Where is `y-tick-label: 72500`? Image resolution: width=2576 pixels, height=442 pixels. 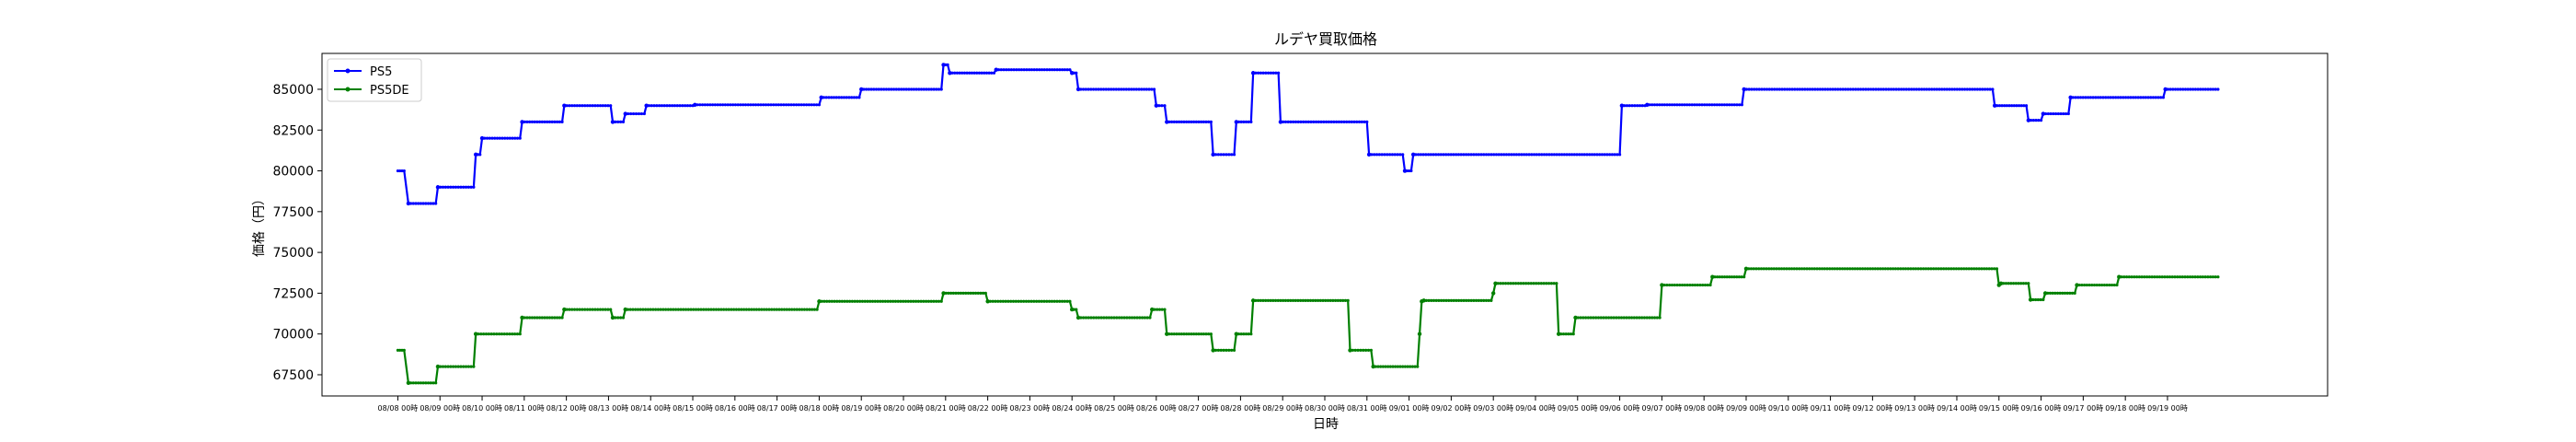
y-tick-label: 72500 is located at coordinates (293, 293).